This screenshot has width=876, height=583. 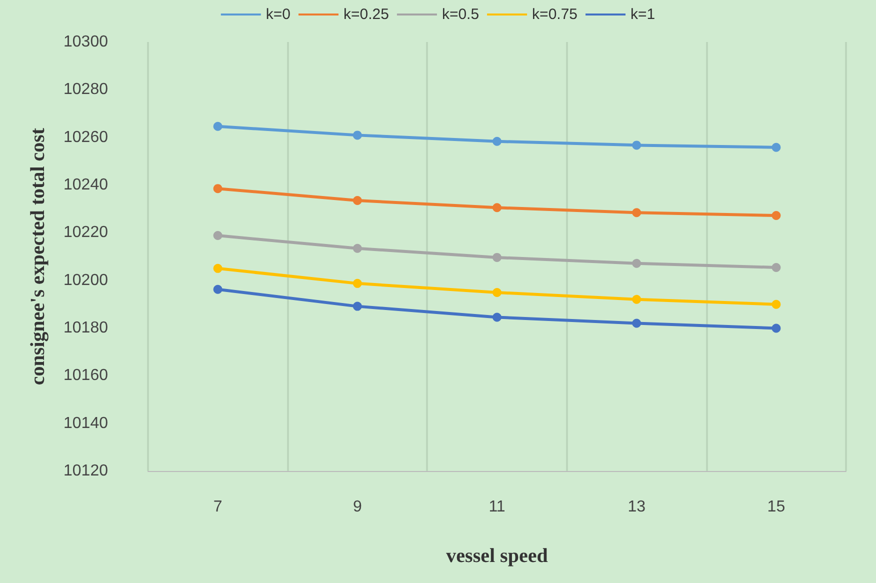 I want to click on y-tick-label: 10160, so click(x=86, y=375).